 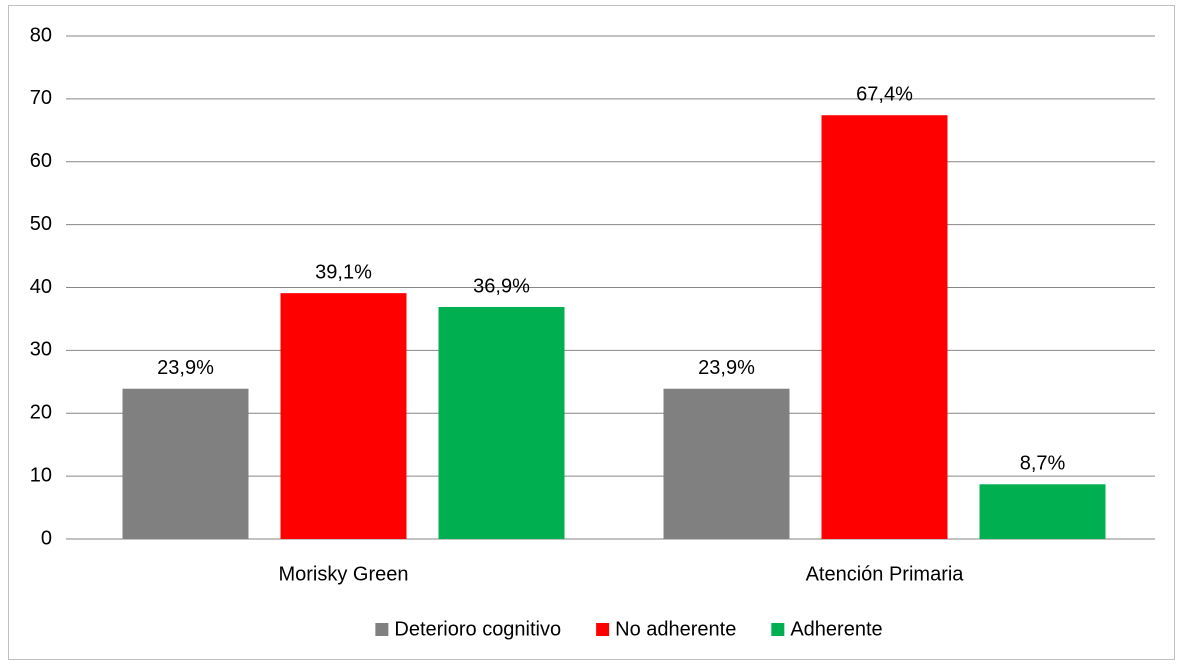 I want to click on value-label: 8,7%, so click(x=1043, y=464).